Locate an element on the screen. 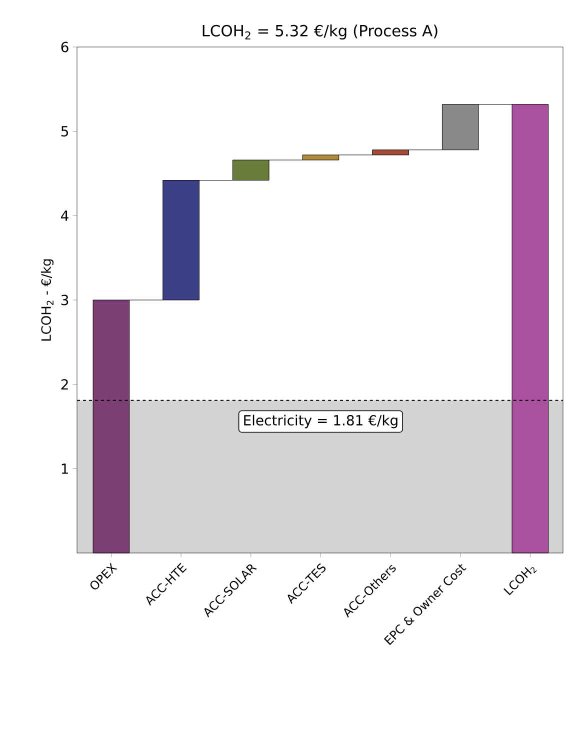 This screenshot has height=738, width=564. y-tick-label: 5 is located at coordinates (65, 131).